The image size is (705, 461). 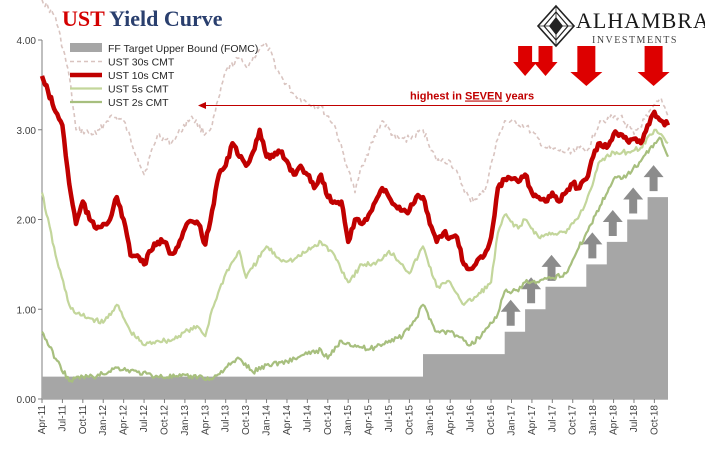 I want to click on x-tick-label: Oct-17, so click(x=573, y=420).